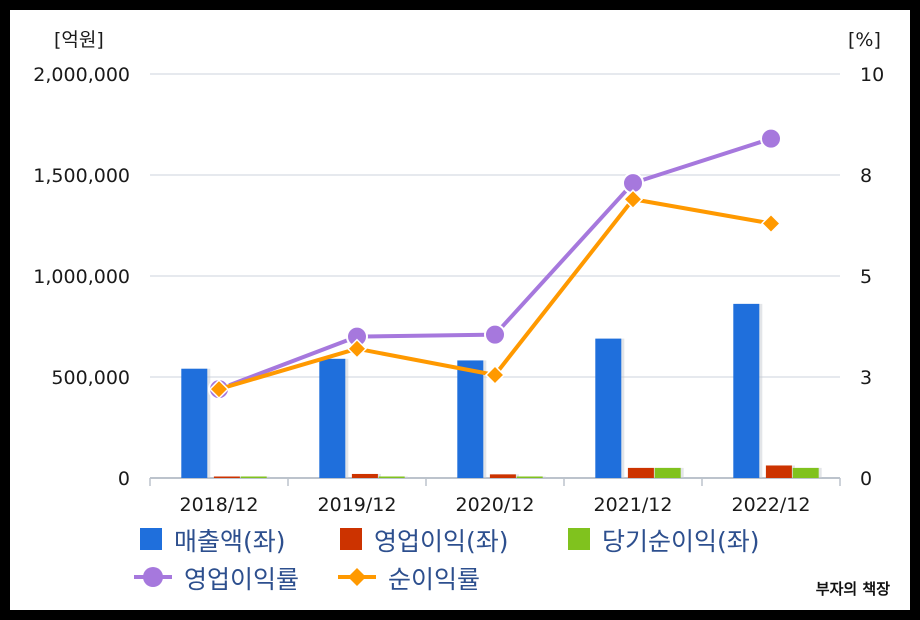  What do you see at coordinates (241, 579) in the screenshot?
I see `legend-label: 영업이익률` at bounding box center [241, 579].